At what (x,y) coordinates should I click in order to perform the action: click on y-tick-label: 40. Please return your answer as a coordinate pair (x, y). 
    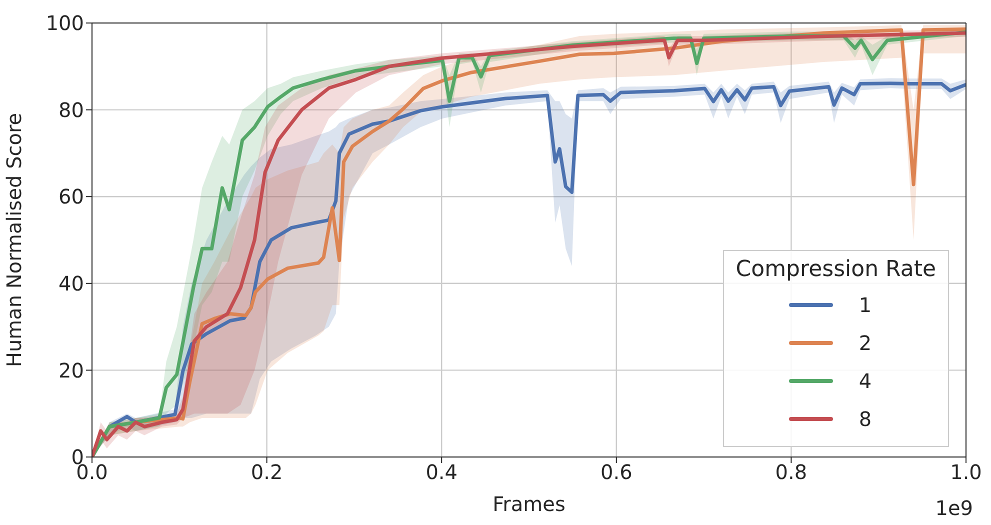
    Looking at the image, I should click on (71, 284).